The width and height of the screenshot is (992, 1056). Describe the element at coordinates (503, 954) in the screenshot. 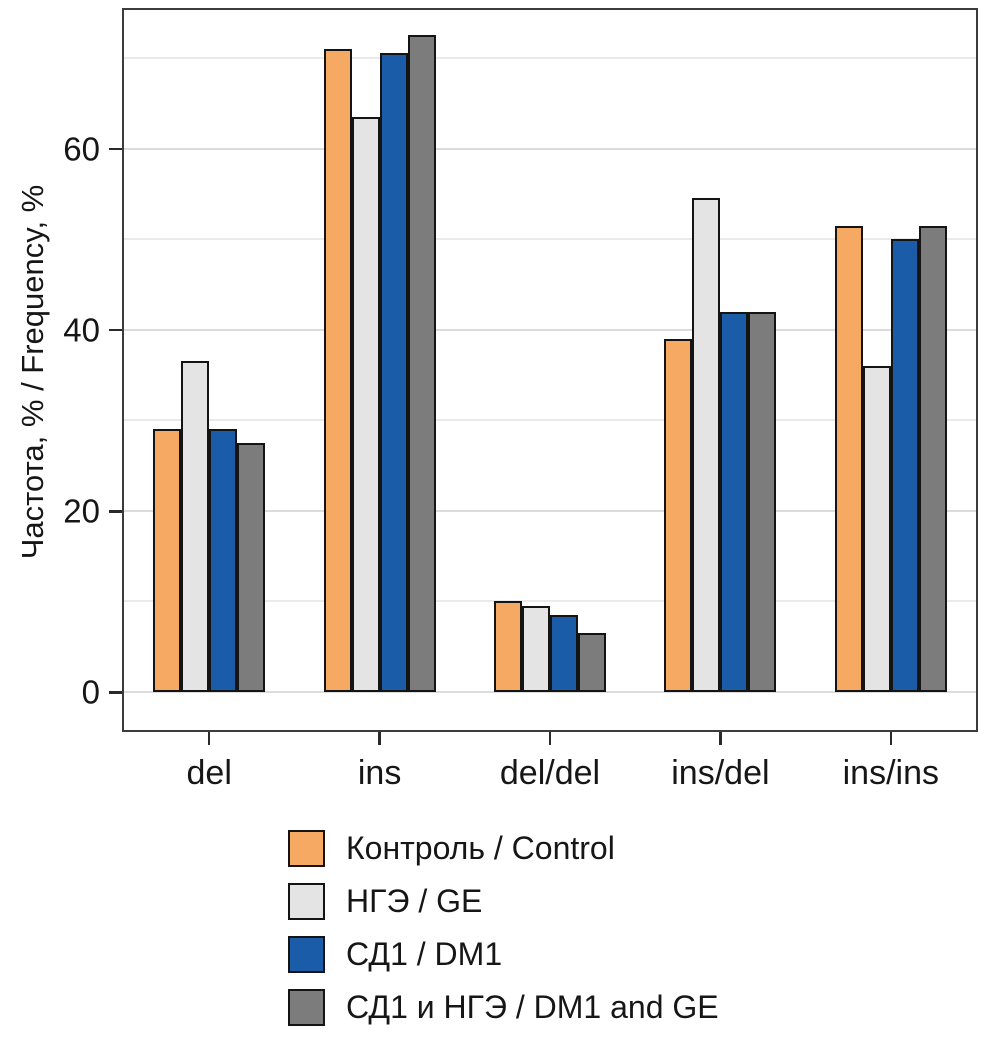

I see `legend-item-2: СД1 / DM1` at that location.